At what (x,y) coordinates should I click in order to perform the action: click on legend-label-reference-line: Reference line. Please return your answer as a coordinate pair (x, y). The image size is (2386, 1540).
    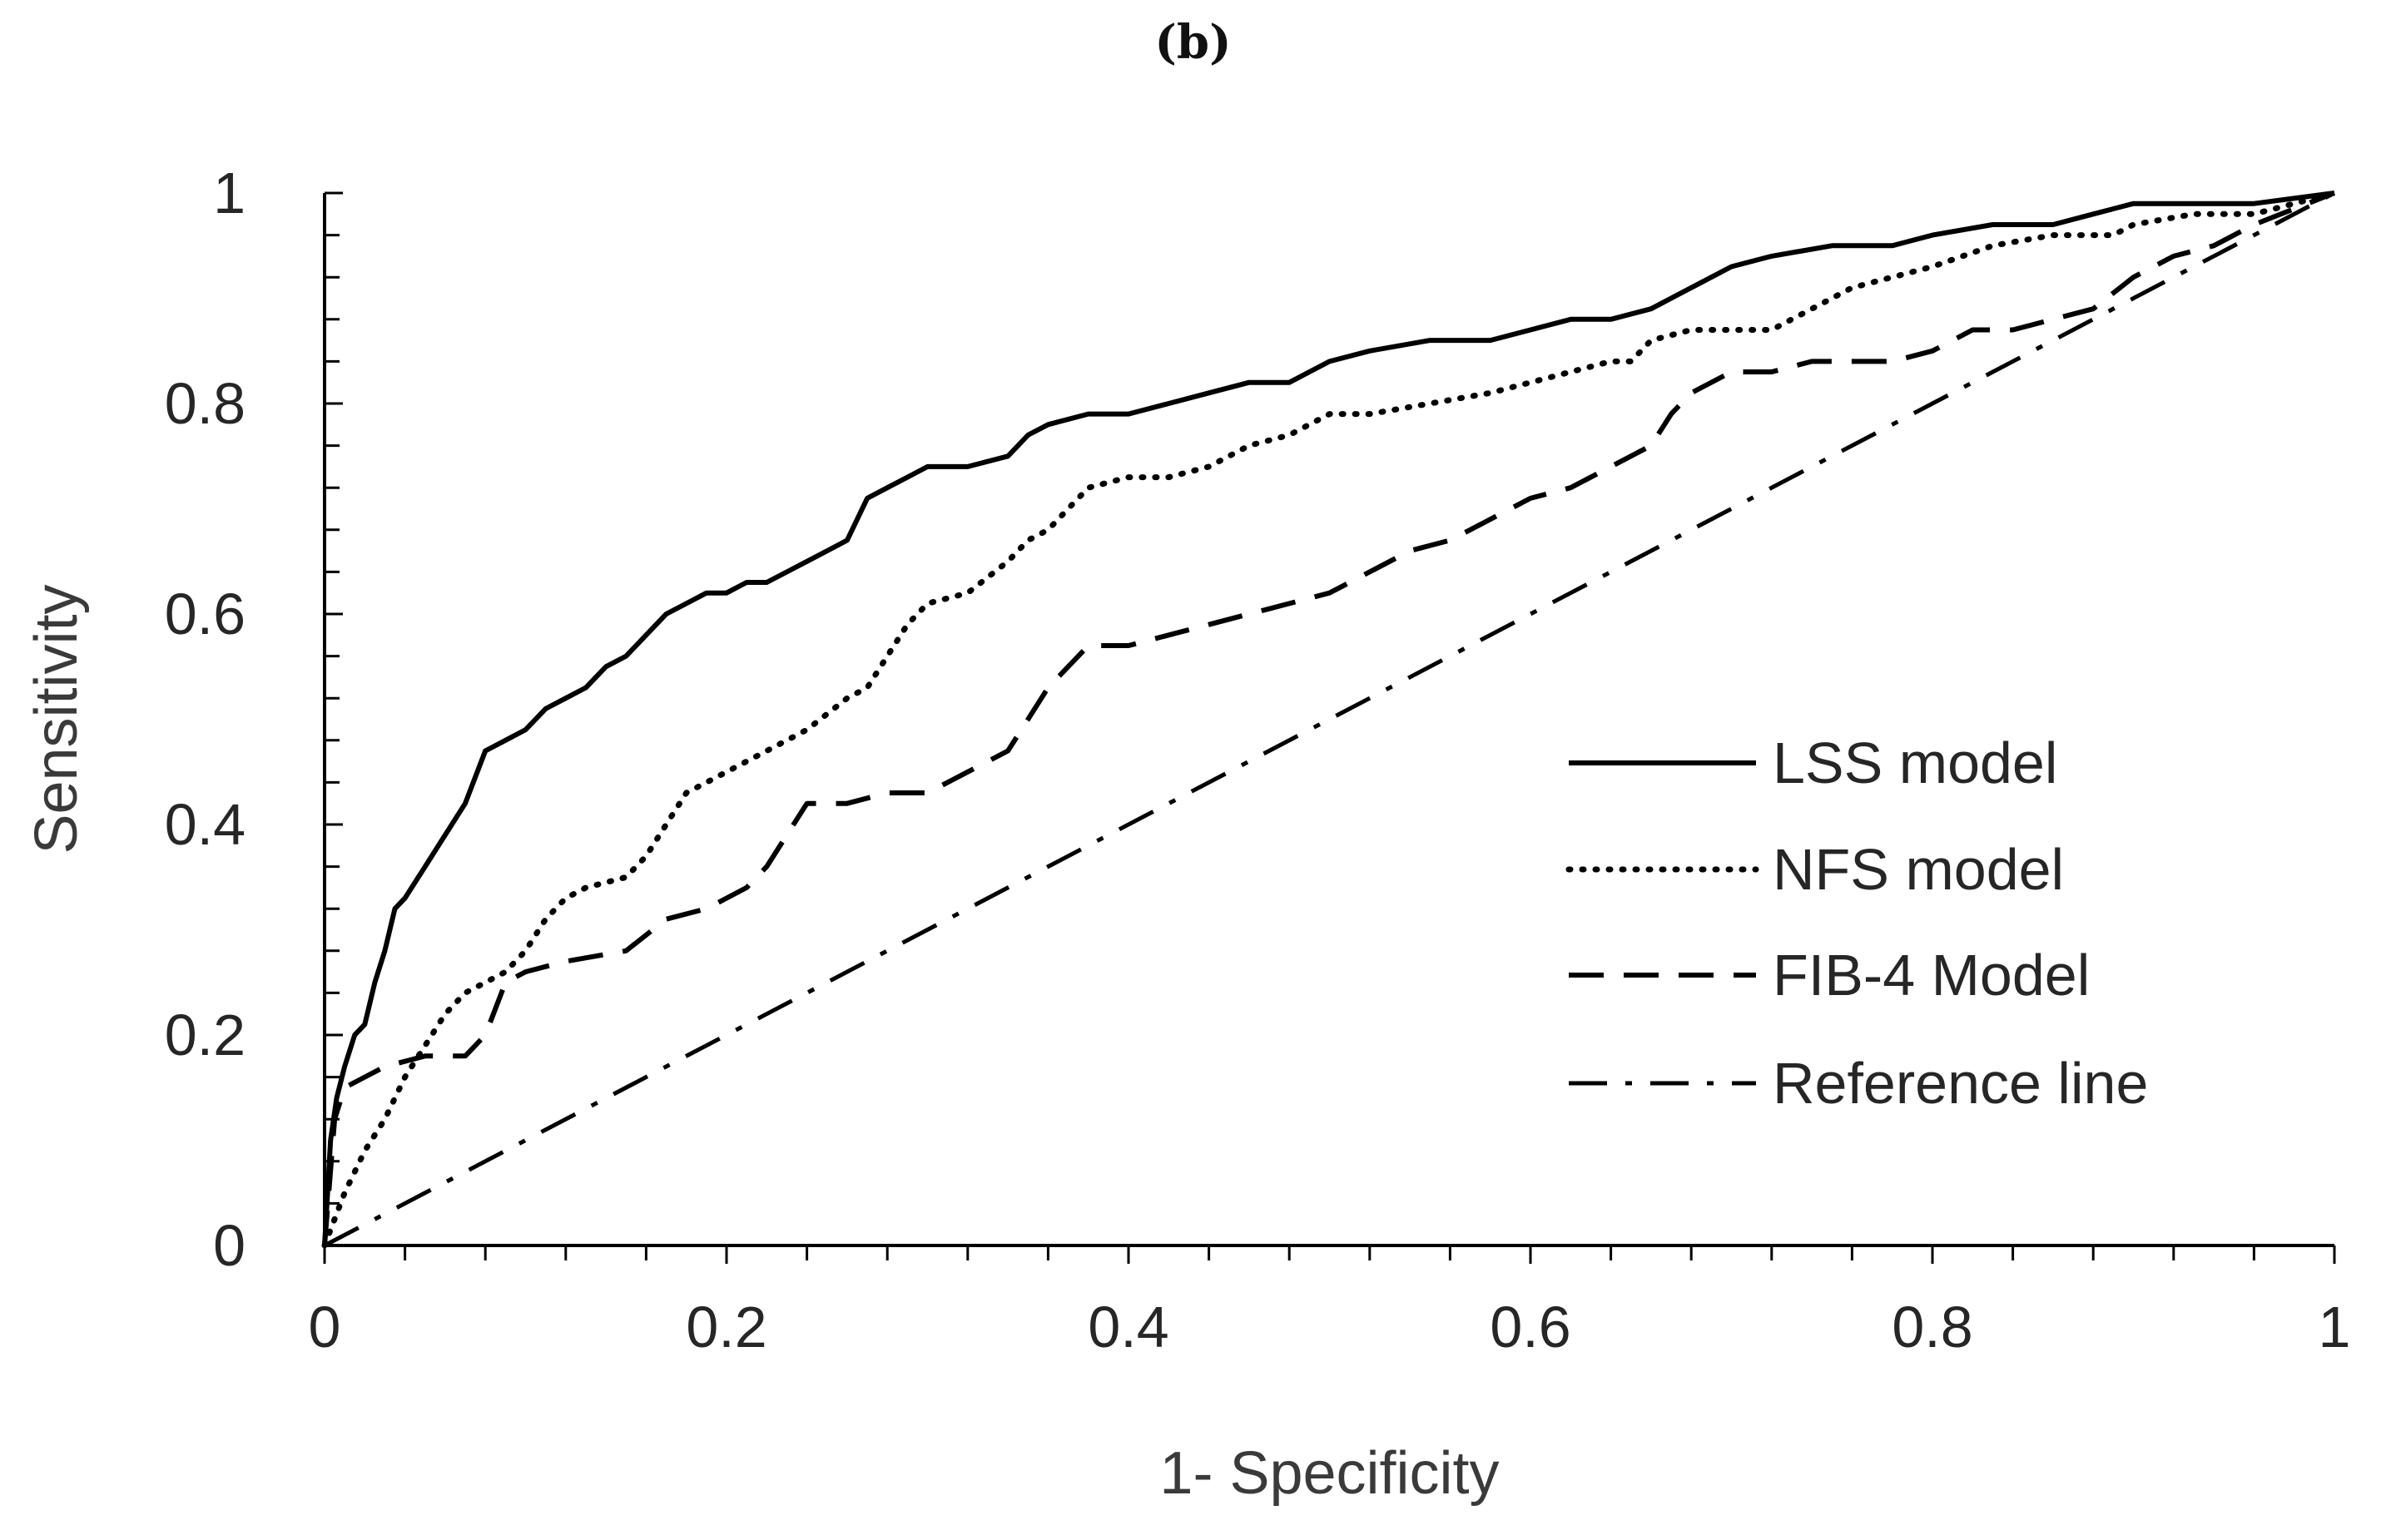
    Looking at the image, I should click on (1961, 1083).